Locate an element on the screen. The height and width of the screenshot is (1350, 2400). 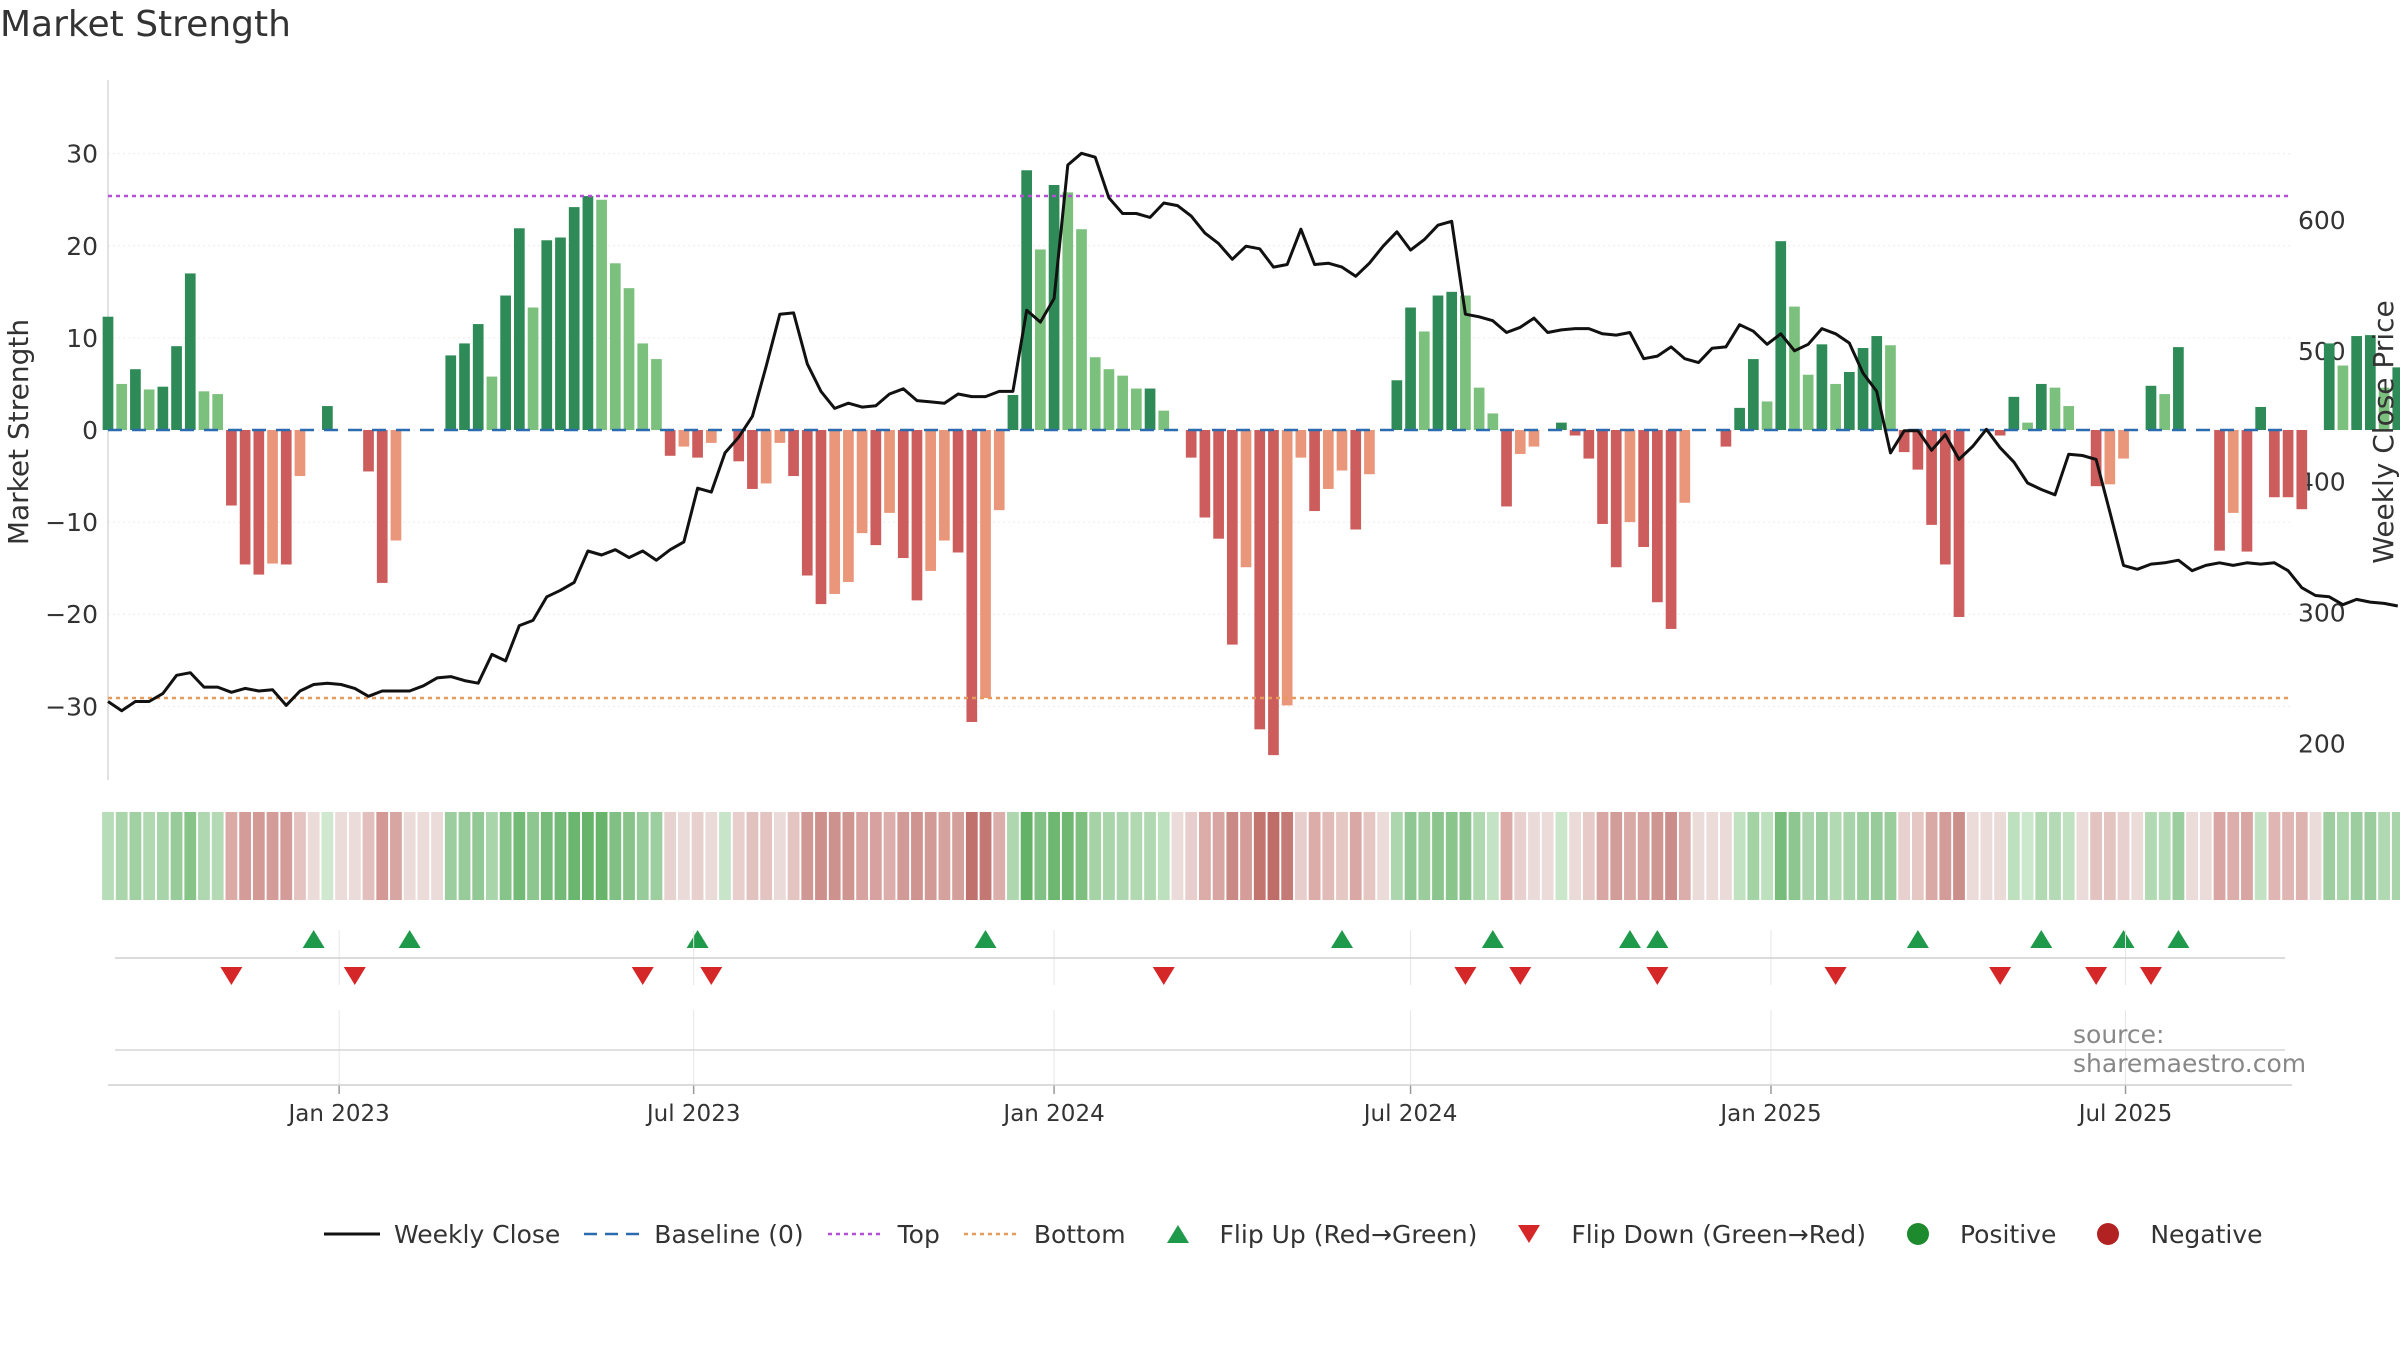
legend-label: Bottom is located at coordinates (1079, 1234).